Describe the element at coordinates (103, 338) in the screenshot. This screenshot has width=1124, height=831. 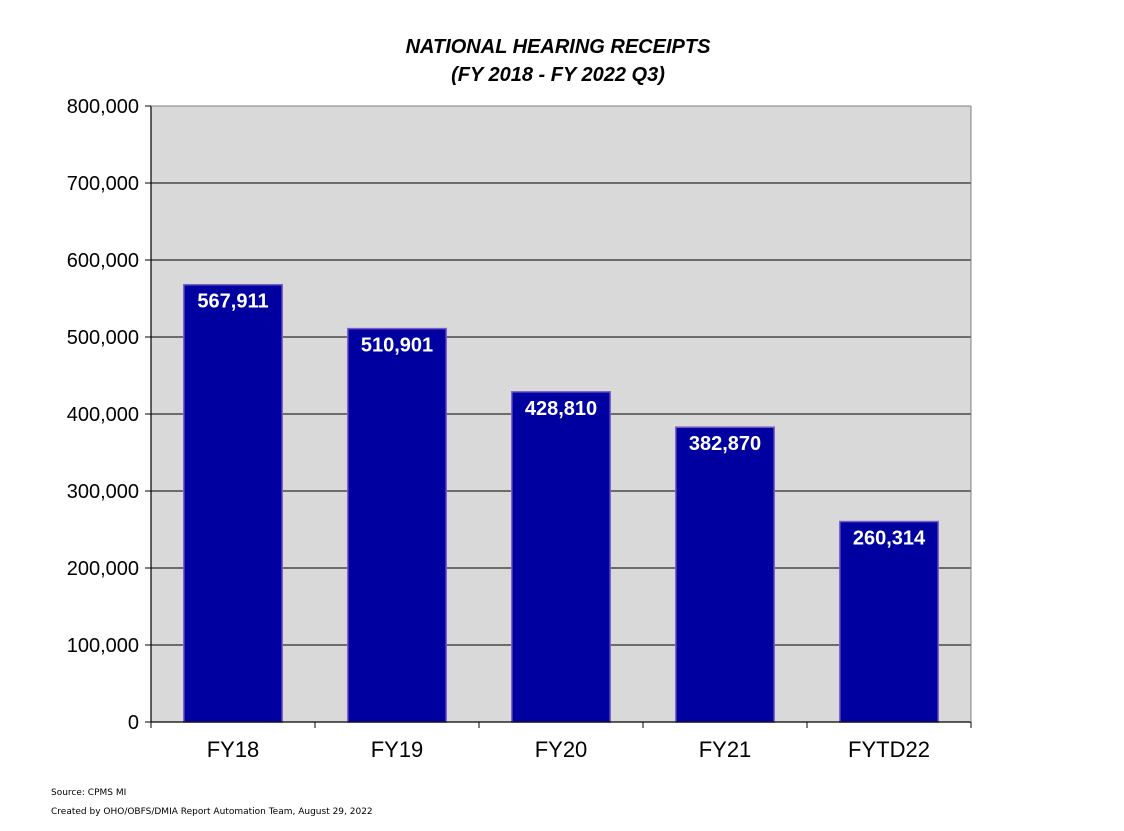
I see `y-tick-label: 500,000` at that location.